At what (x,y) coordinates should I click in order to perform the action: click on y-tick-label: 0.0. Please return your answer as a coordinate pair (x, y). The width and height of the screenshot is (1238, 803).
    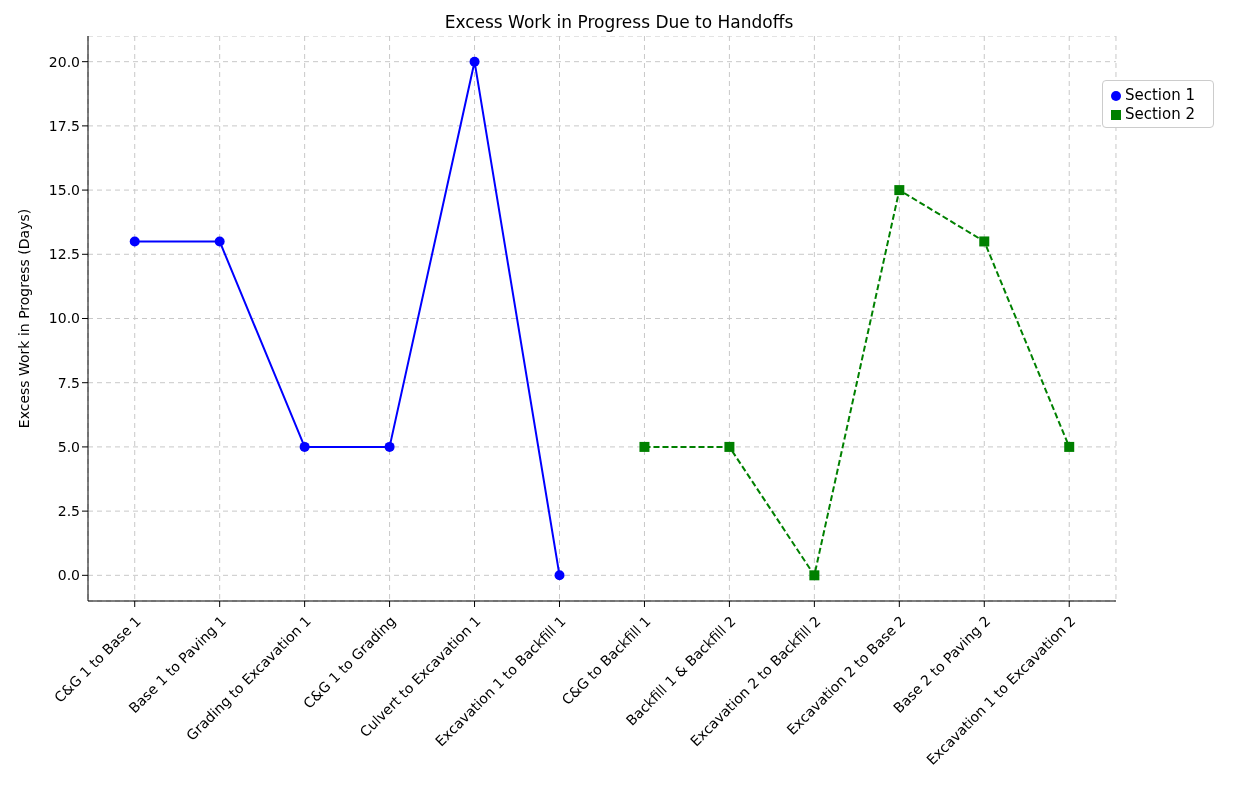
    Looking at the image, I should click on (68, 575).